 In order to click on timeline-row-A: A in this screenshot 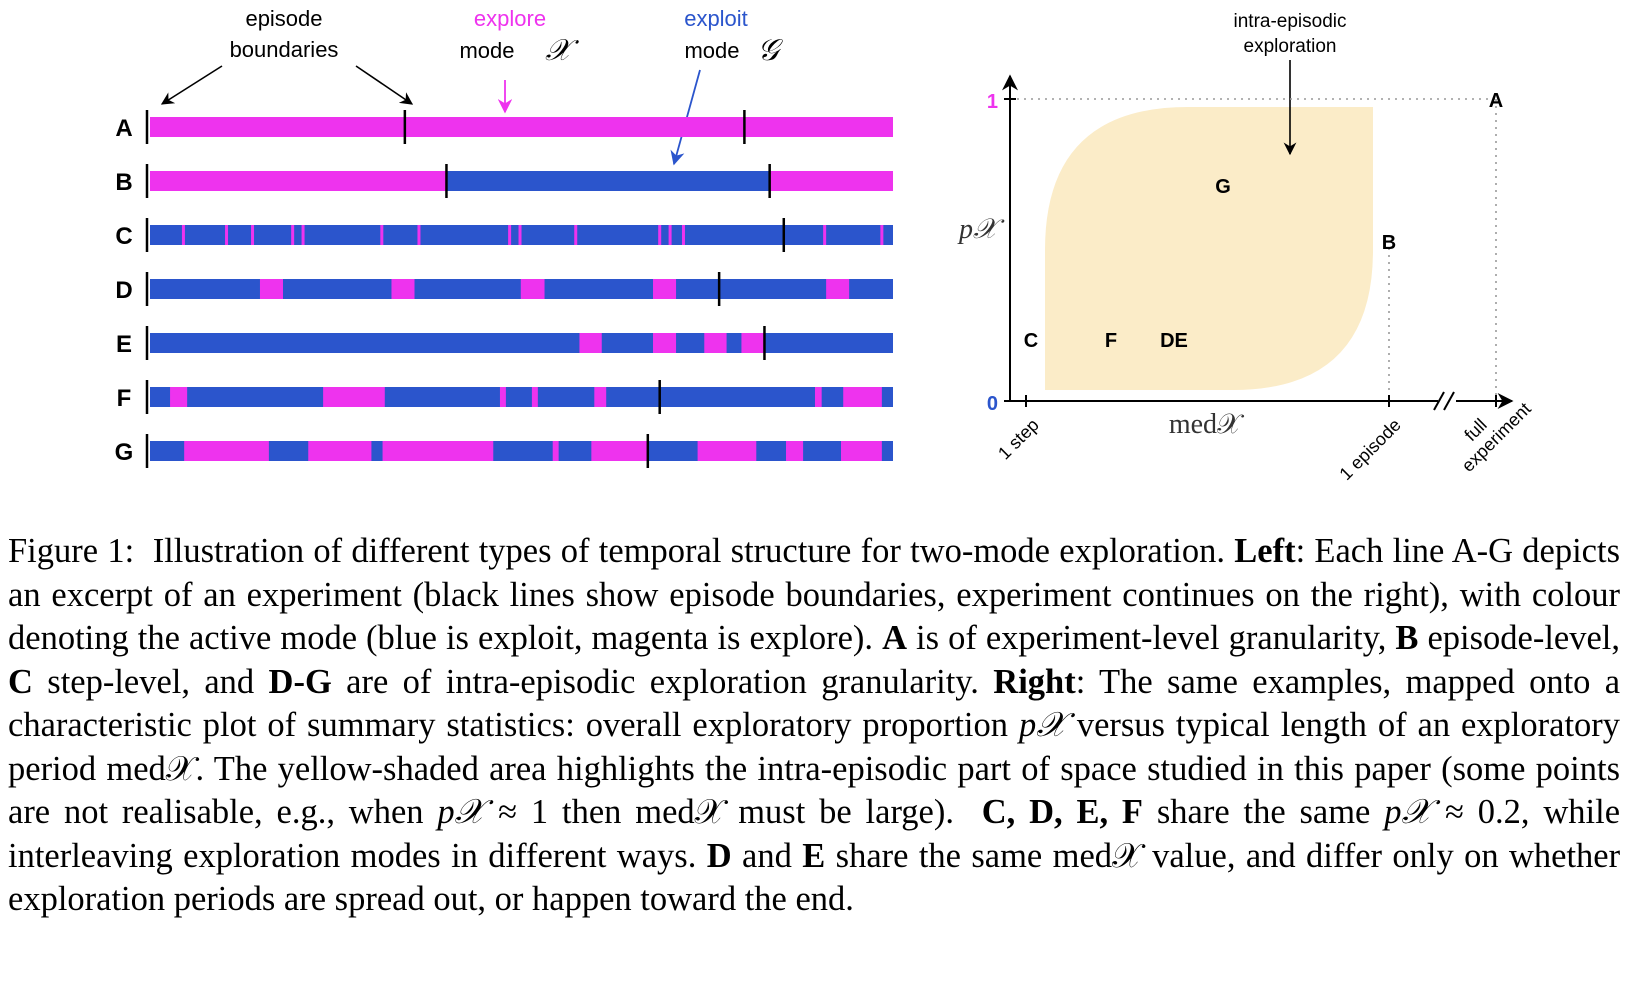, I will do `click(504, 127)`.